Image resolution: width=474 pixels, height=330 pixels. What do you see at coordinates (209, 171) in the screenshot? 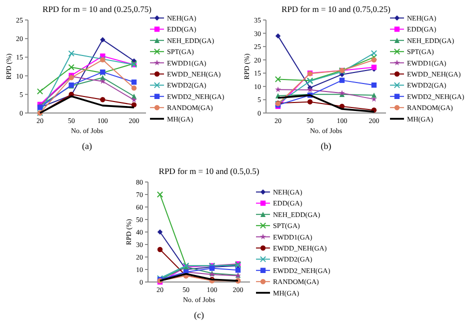
I see `chart-title: RPD for m = 10 and (0.5,0.5)` at bounding box center [209, 171].